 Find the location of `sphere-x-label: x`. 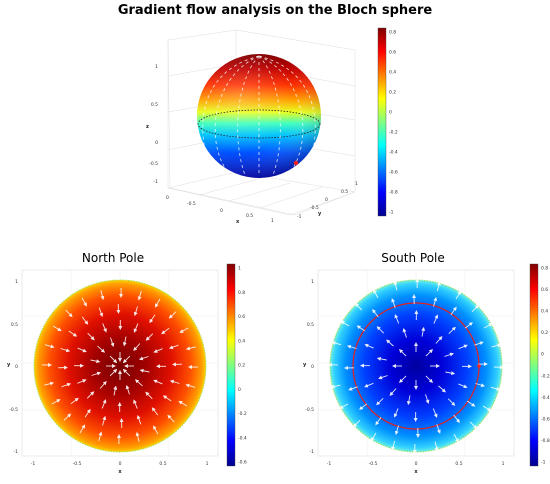

sphere-x-label: x is located at coordinates (238, 222).